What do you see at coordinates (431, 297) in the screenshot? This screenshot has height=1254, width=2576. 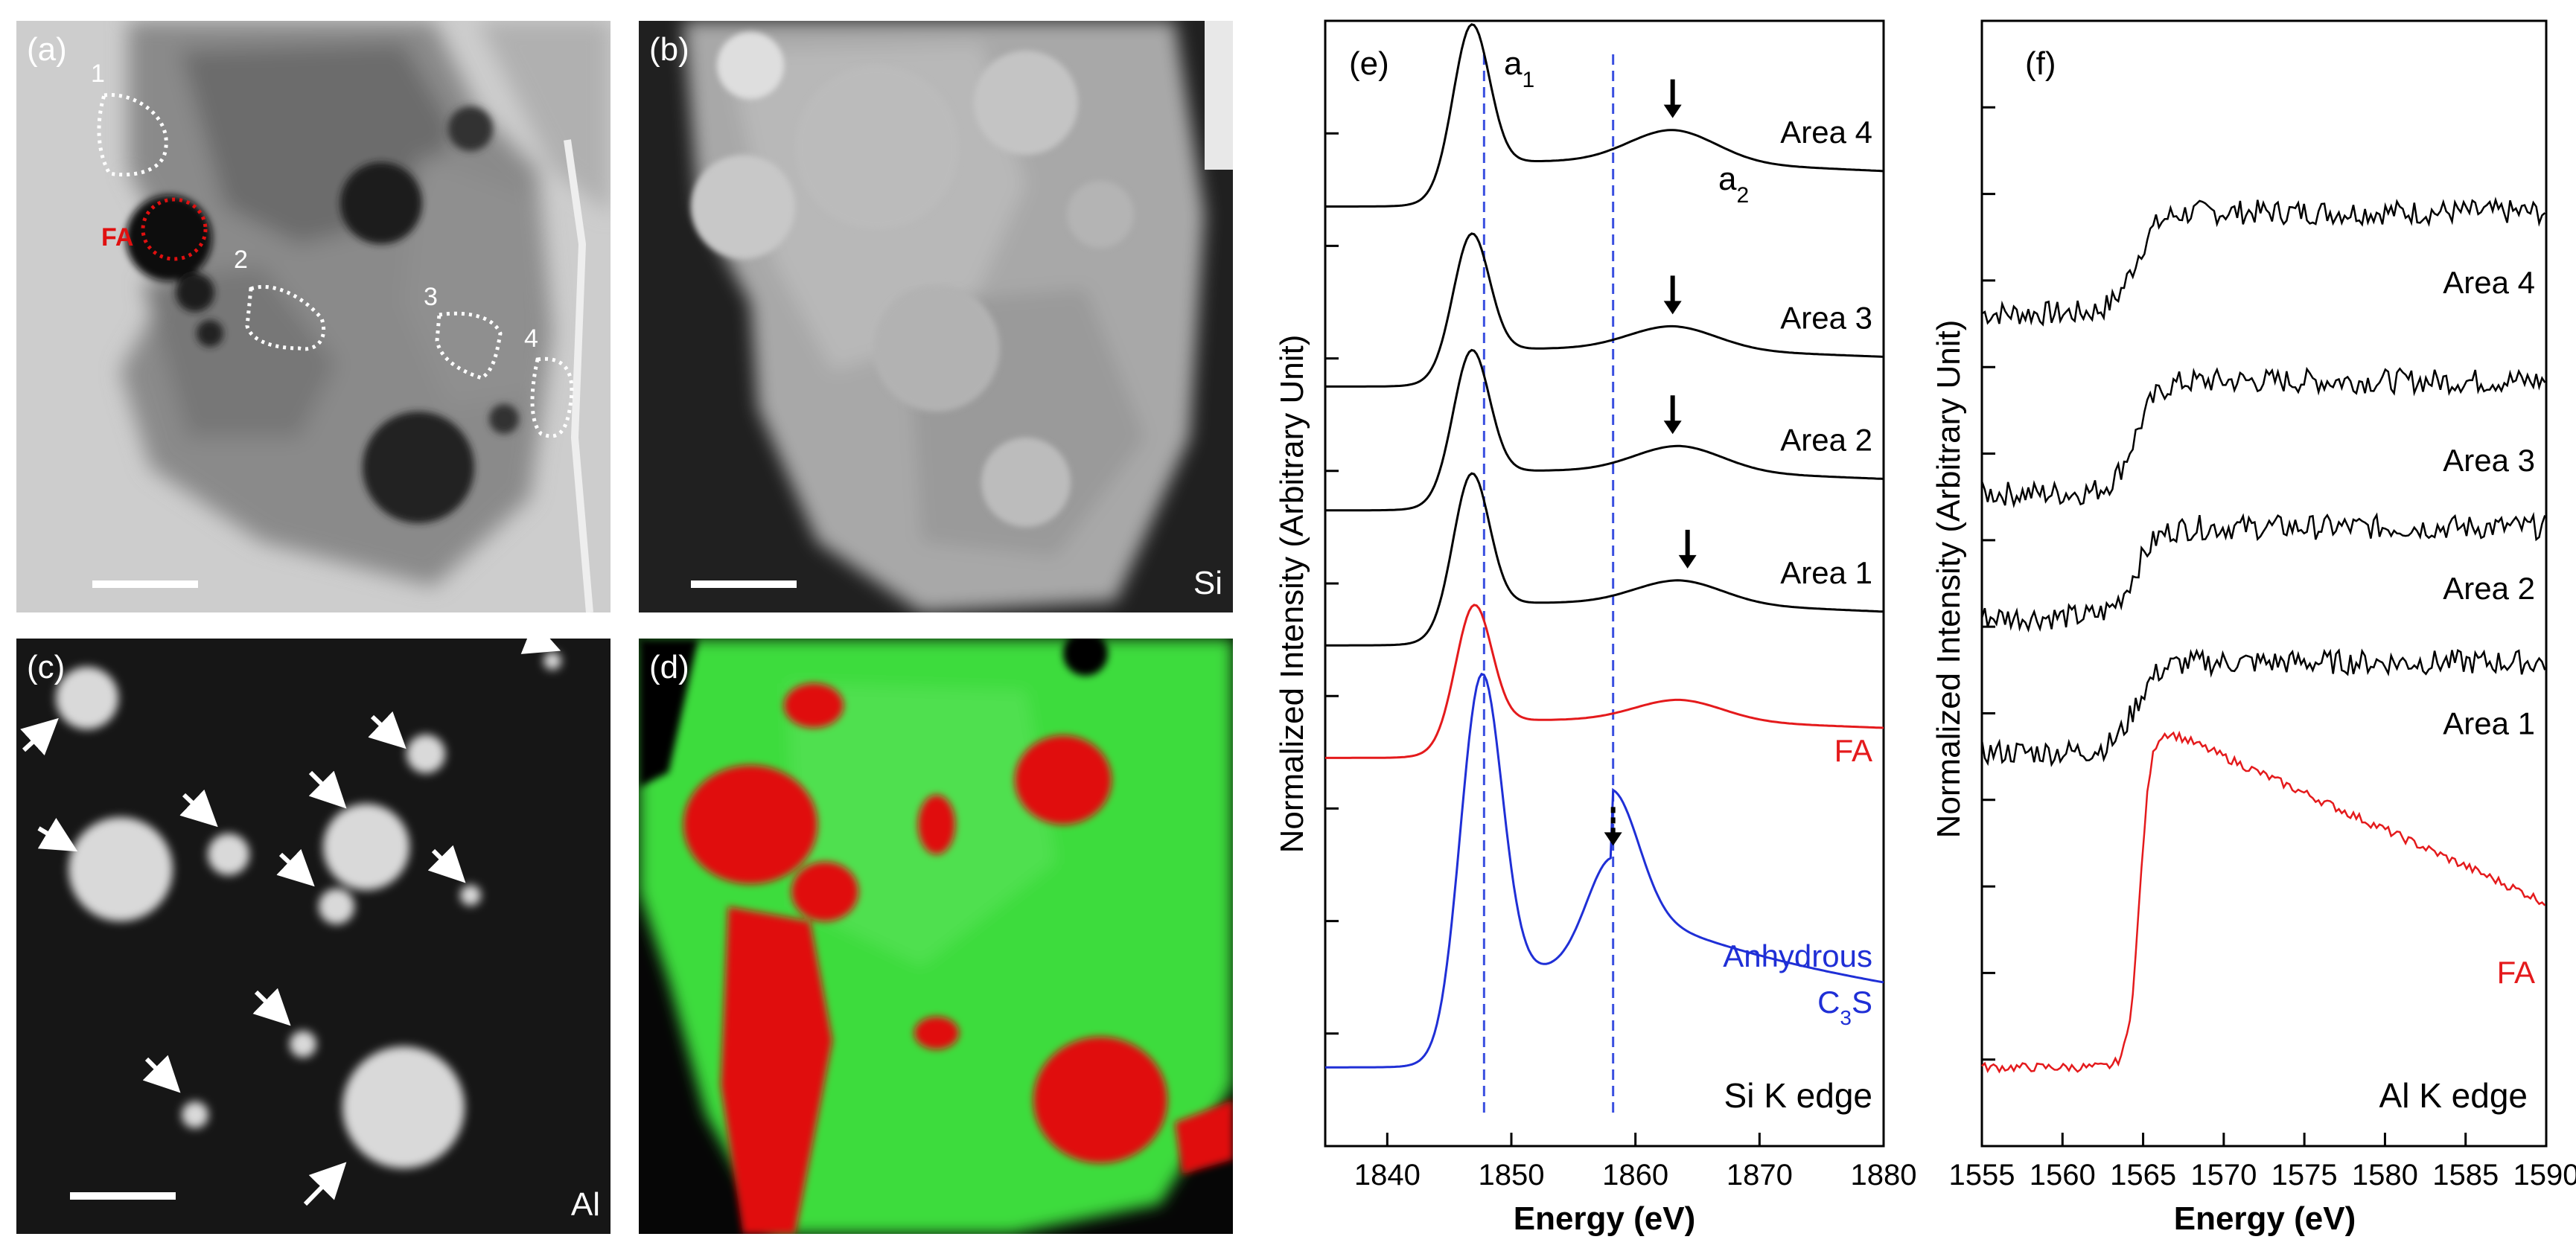 I see `region-label-3: 3` at bounding box center [431, 297].